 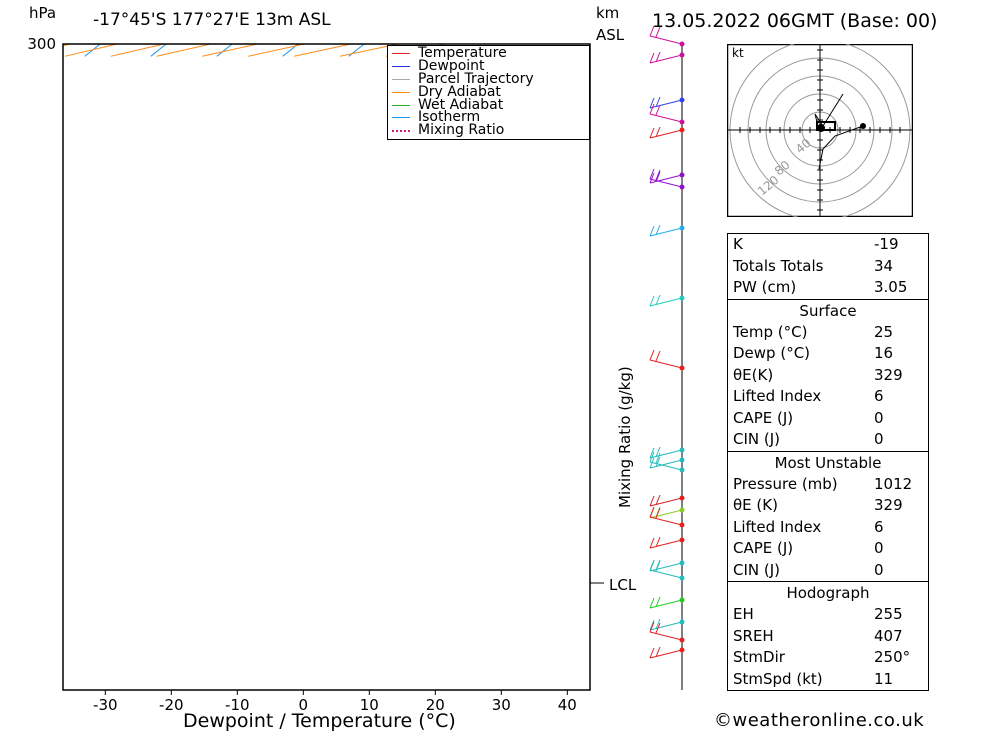 I want to click on storm-motion-box, so click(x=826, y=126).